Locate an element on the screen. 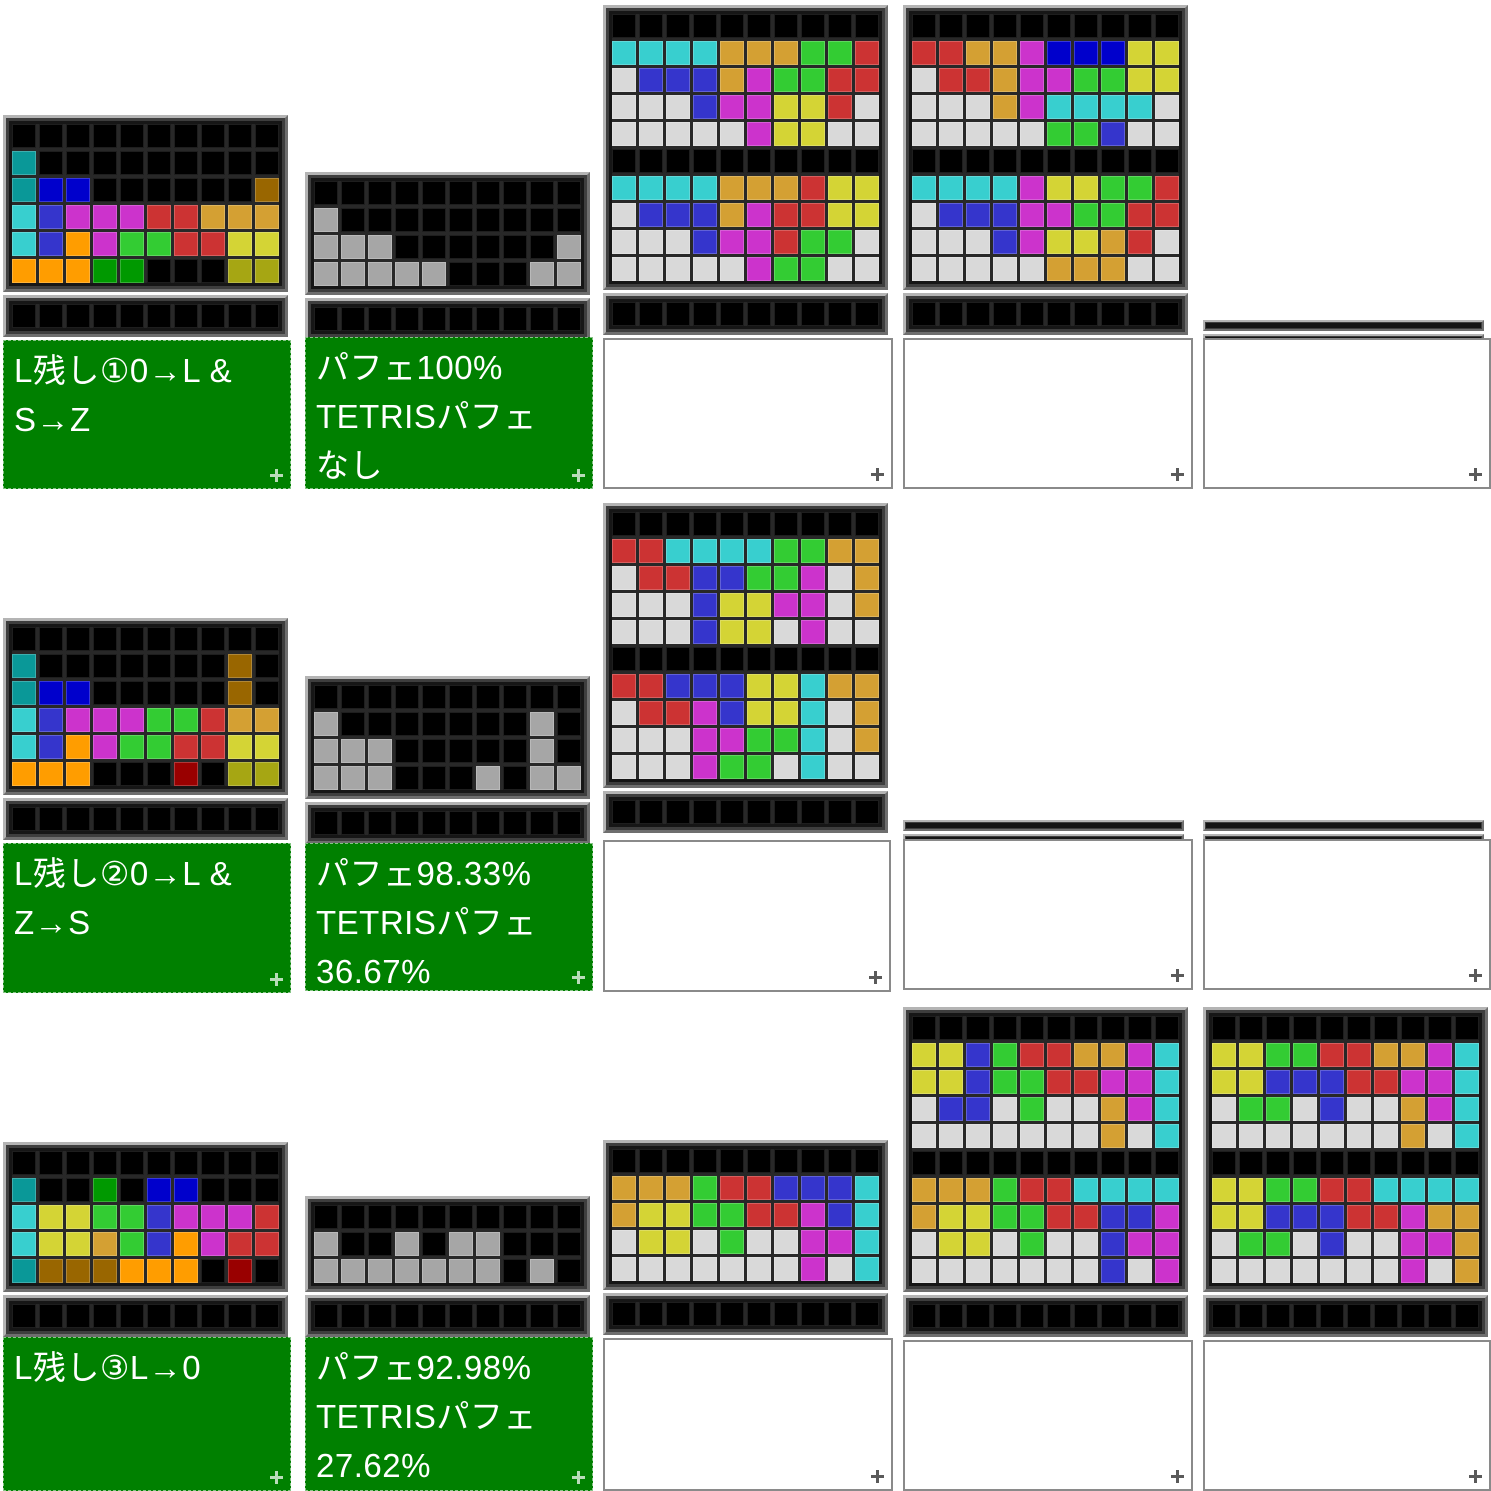  tetris-board-row3-remain-gray is located at coordinates (447, 1266).